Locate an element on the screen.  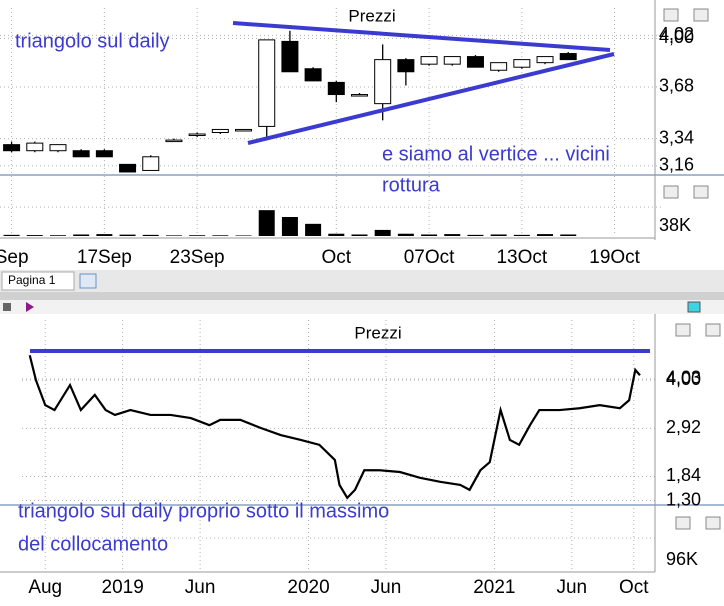
x-tick-label: Aug is located at coordinates (45, 587).